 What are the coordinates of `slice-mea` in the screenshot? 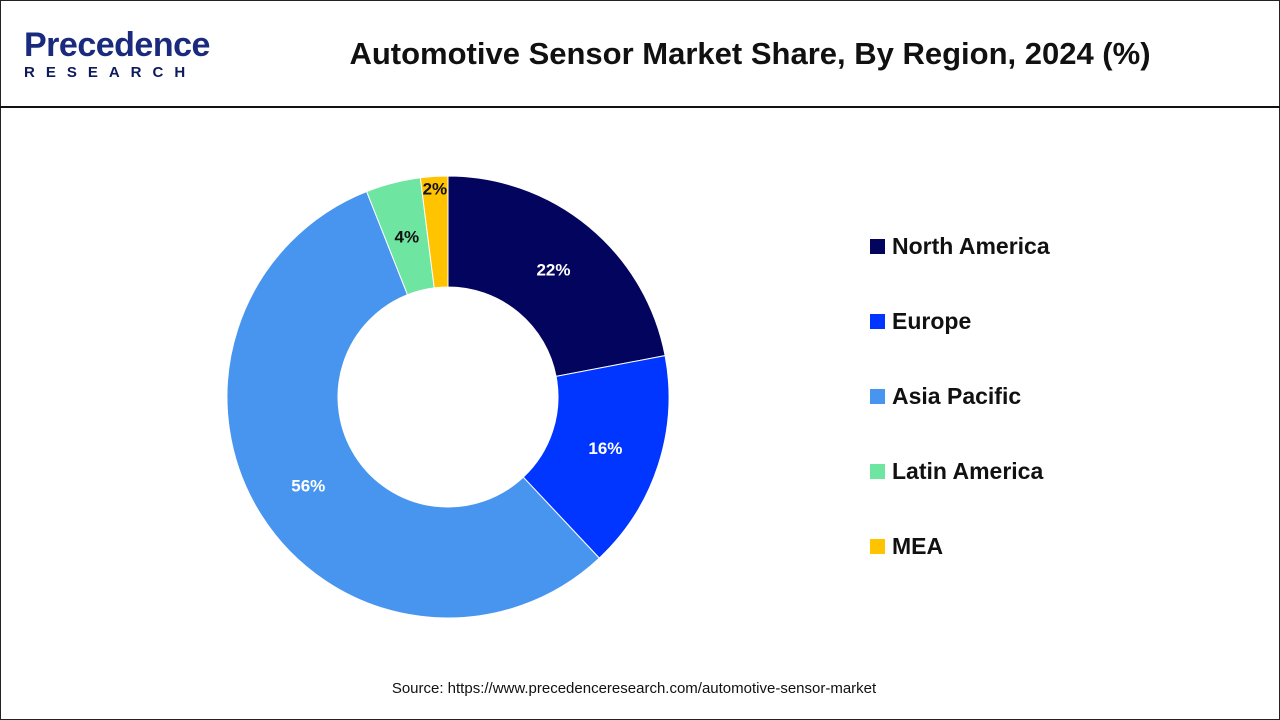 It's located at (434, 232).